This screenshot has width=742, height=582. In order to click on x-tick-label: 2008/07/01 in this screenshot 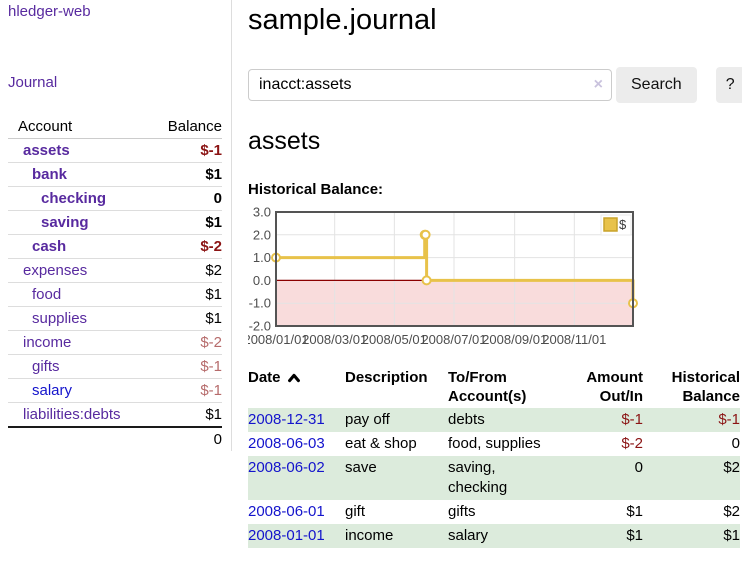, I will do `click(453, 339)`.